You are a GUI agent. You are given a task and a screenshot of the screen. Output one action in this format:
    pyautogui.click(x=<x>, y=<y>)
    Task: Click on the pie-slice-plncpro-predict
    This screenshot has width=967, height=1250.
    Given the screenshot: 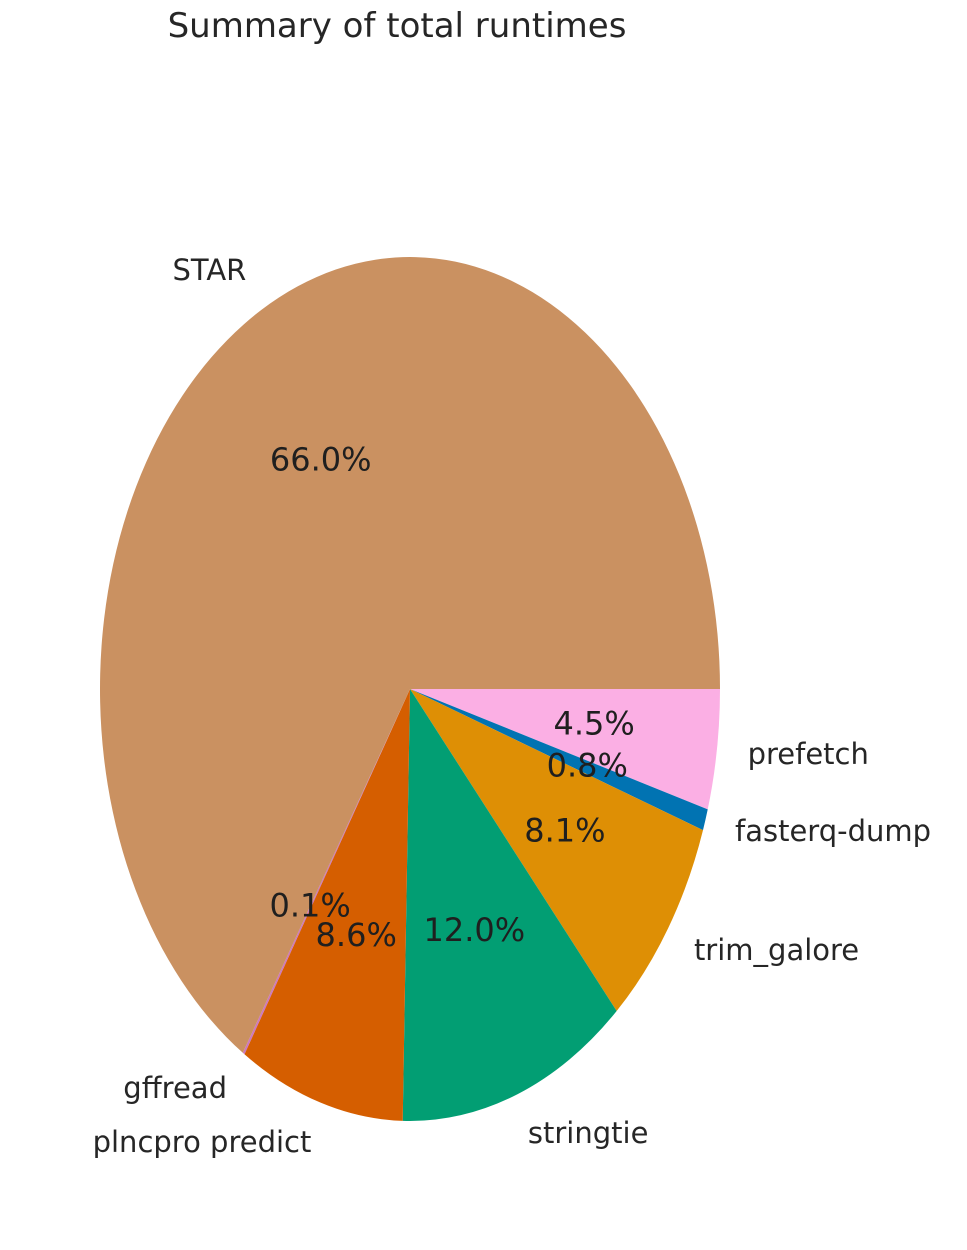 What is the action you would take?
    pyautogui.click(x=327, y=905)
    